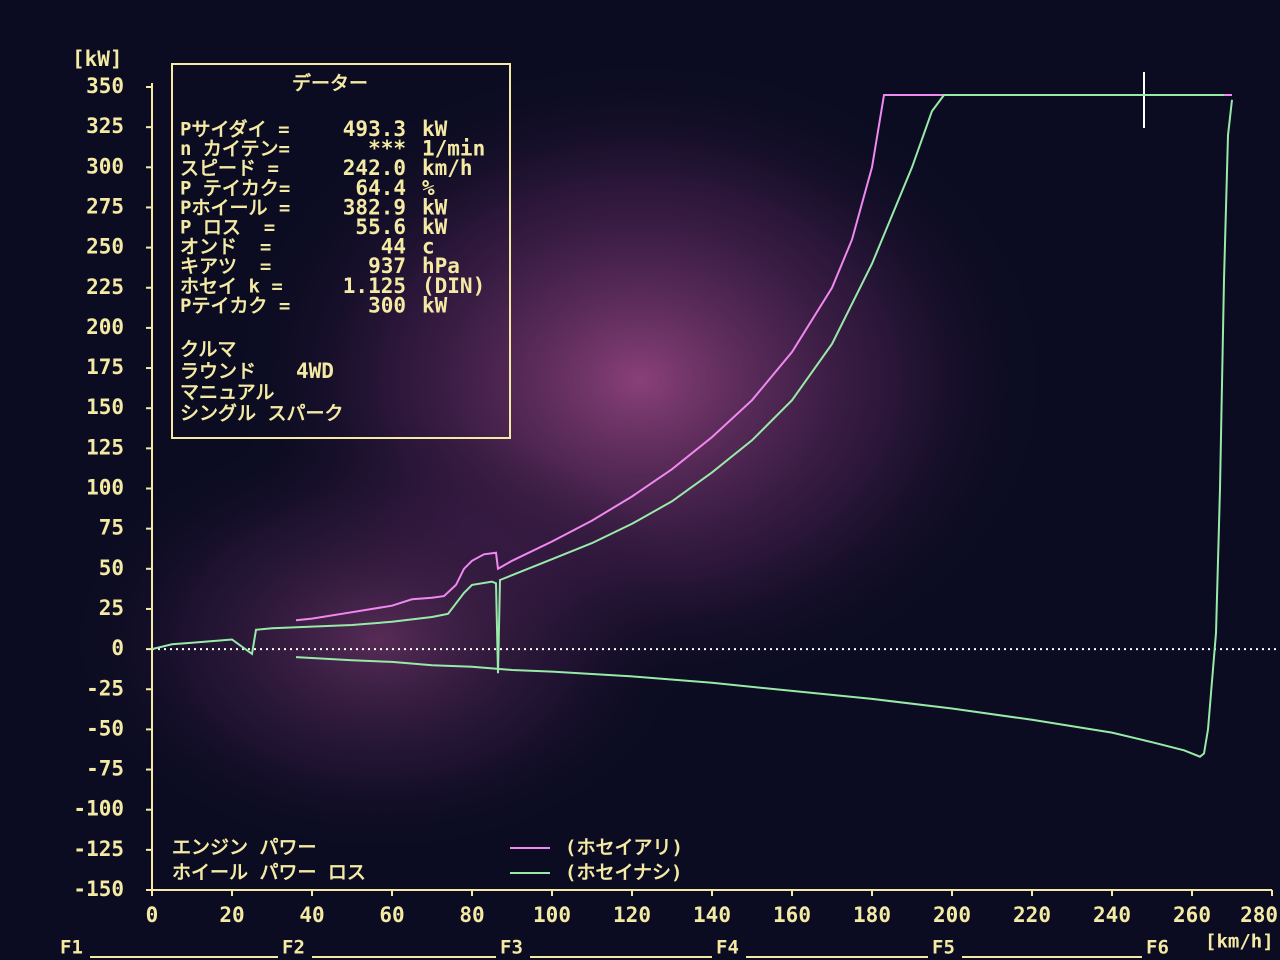 This screenshot has width=1280, height=960. Describe the element at coordinates (341, 251) in the screenshot. I see `data-panel` at that location.